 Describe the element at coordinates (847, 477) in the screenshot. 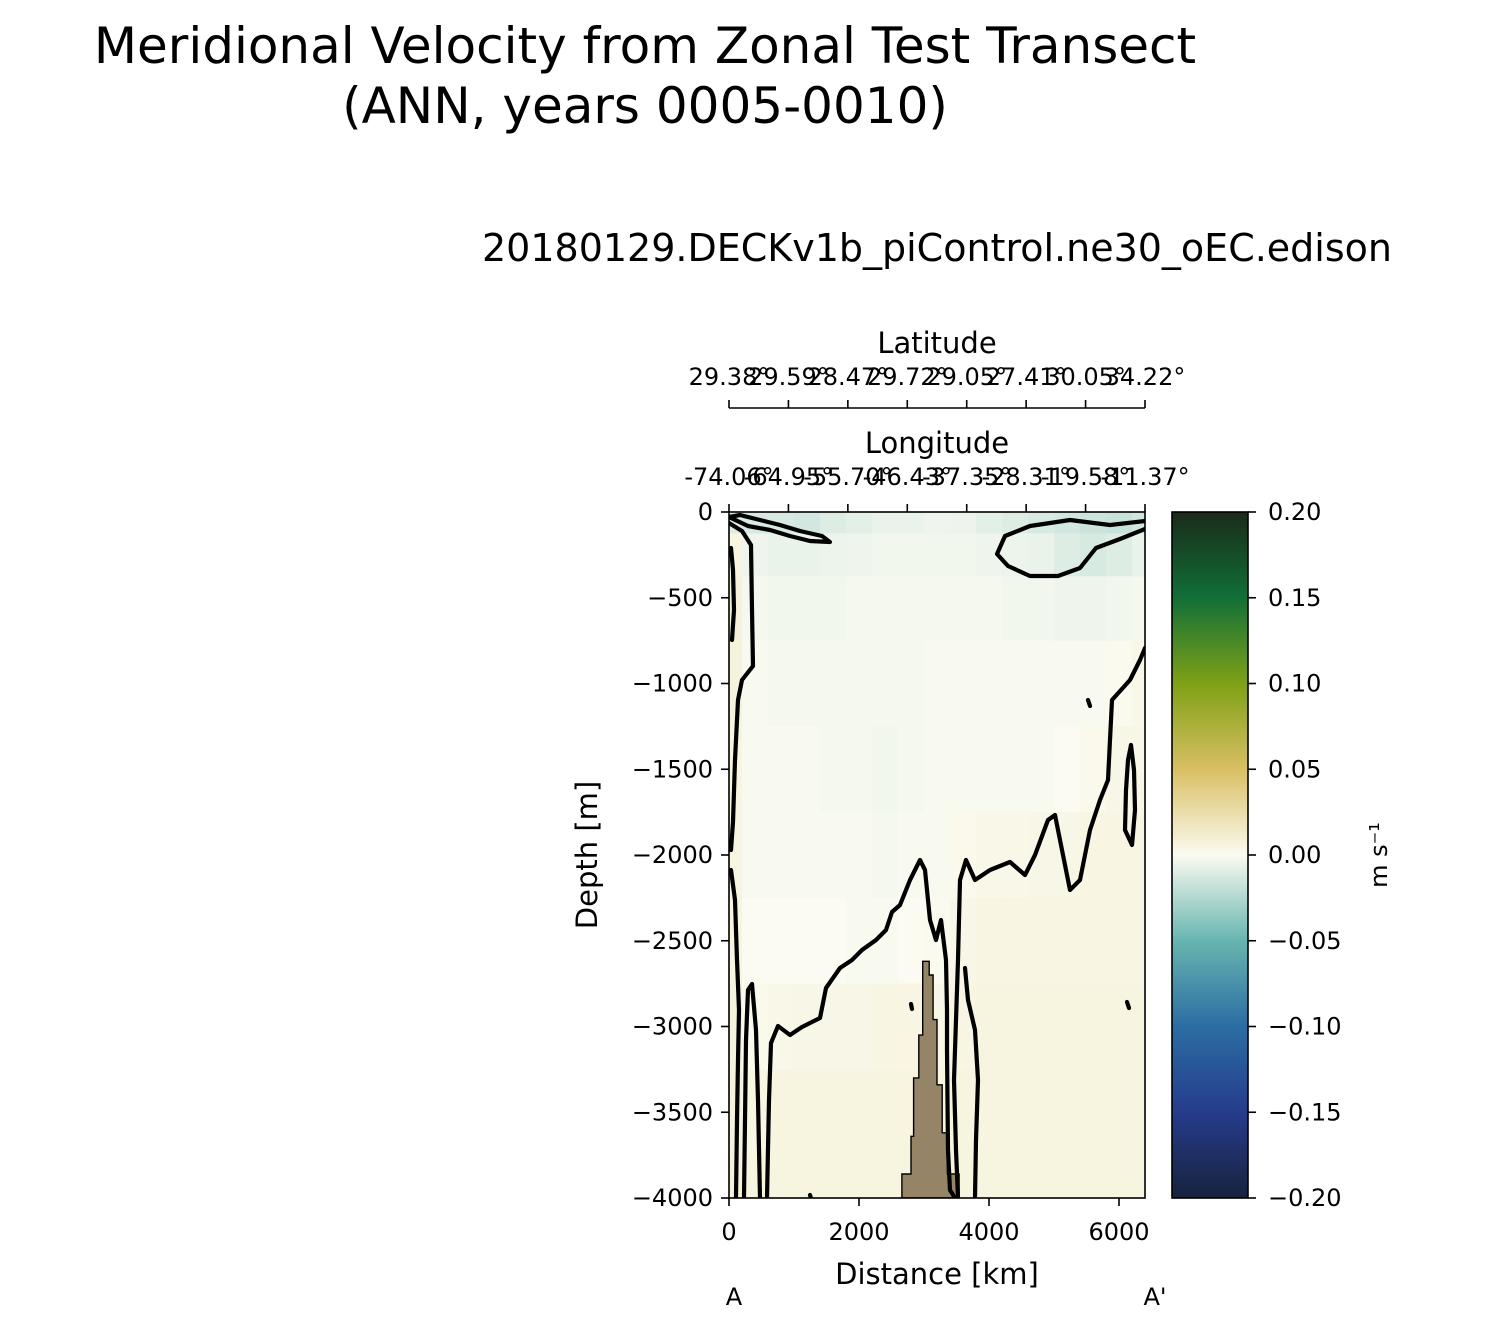

I see `longitude-tick-label: -55.70°` at that location.